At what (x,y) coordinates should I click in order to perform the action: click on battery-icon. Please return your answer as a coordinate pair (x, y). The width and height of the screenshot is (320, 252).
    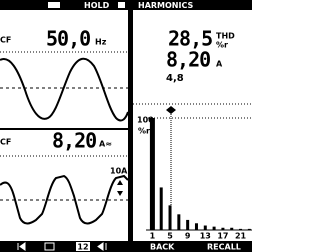
    Looking at the image, I should click on (54, 5).